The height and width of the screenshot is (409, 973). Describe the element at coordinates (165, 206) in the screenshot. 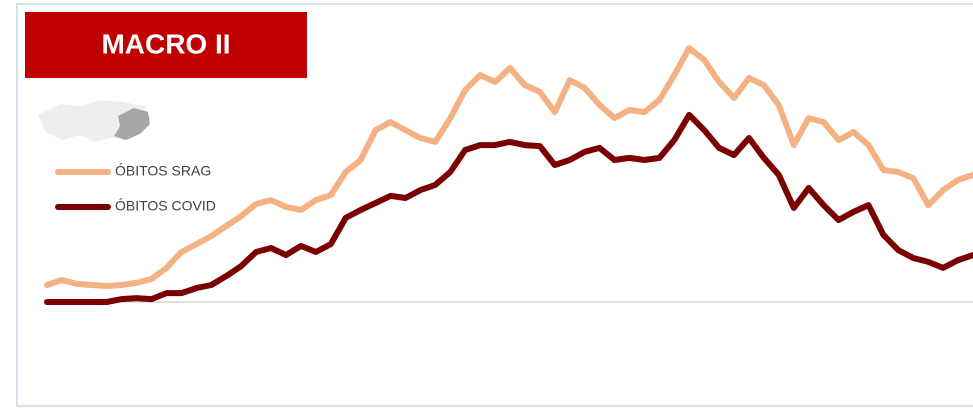

I see `legend-label: ÓBITOS COVID` at that location.